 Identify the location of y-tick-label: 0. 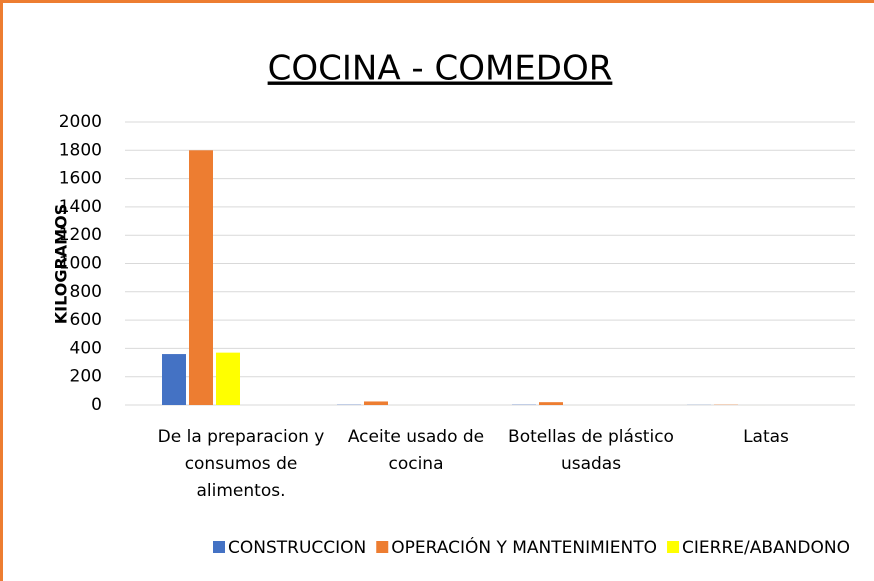
(96, 405).